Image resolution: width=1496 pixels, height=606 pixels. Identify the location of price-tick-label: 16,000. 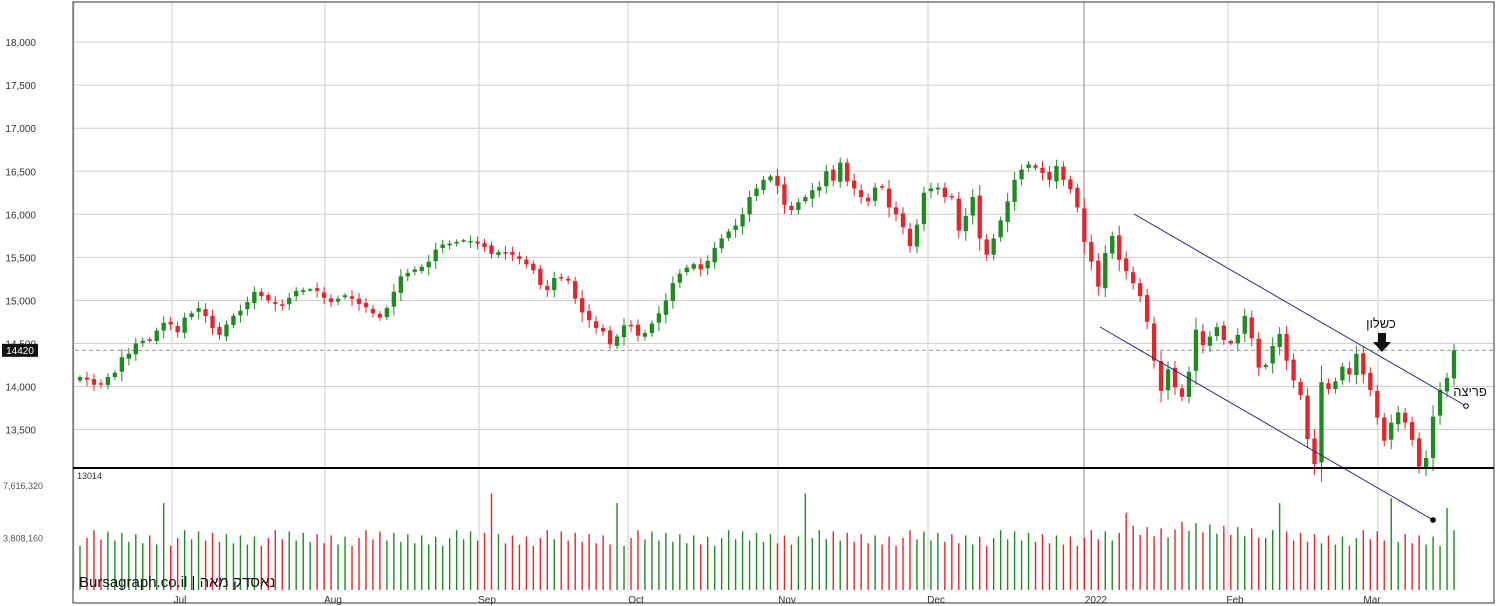
(20, 215).